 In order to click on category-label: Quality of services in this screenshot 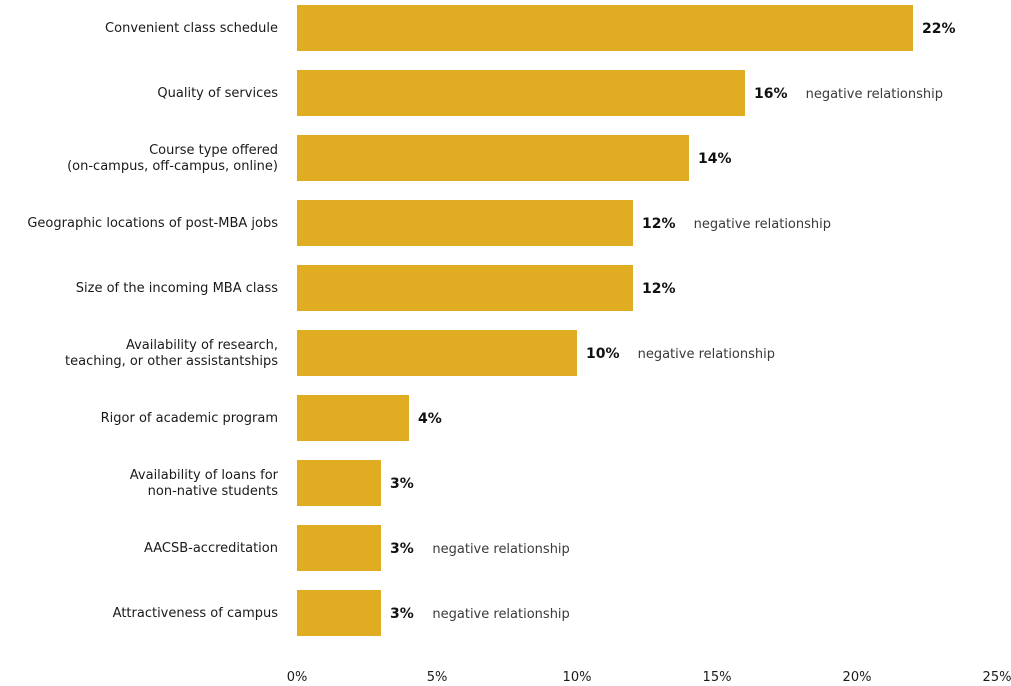, I will do `click(217, 93)`.